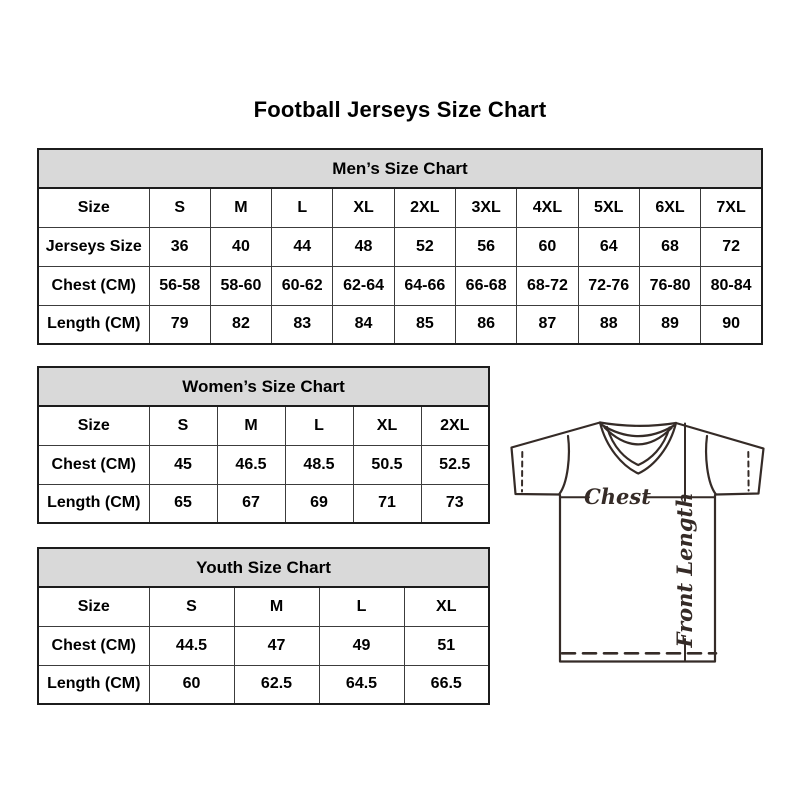  I want to click on mens-cell: 68-72, so click(547, 285).